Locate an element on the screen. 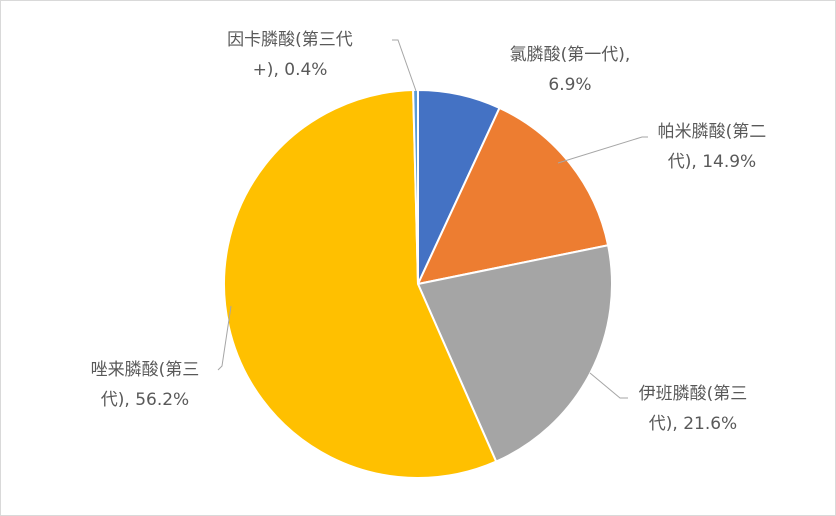  data-label-line: 伊班膦酸(第三 is located at coordinates (693, 394).